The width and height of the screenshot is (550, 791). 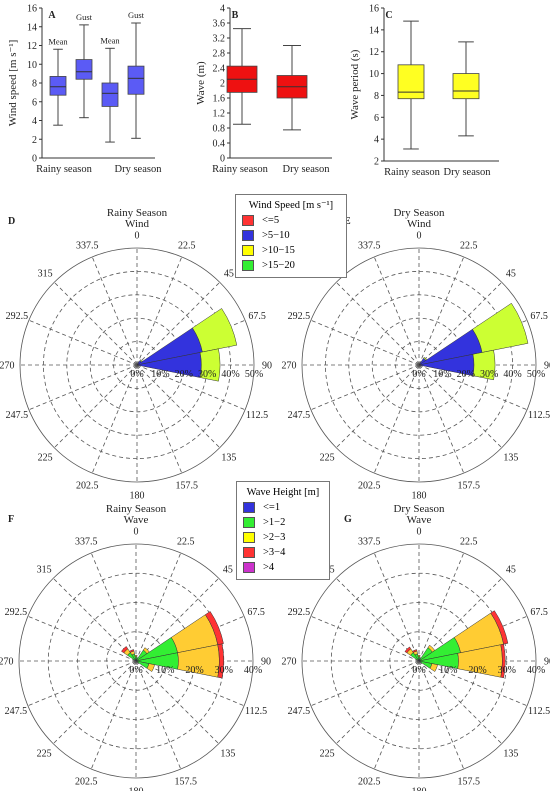 I want to click on direction-label: 135, so click(x=510, y=753).